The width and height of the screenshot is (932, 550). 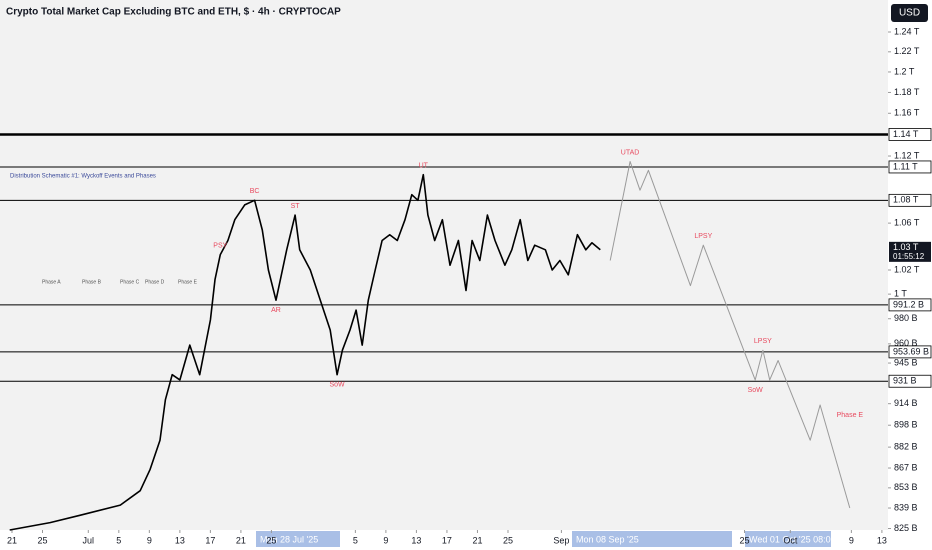 What do you see at coordinates (907, 51) in the screenshot?
I see `y-tick-label: 1.22 T` at bounding box center [907, 51].